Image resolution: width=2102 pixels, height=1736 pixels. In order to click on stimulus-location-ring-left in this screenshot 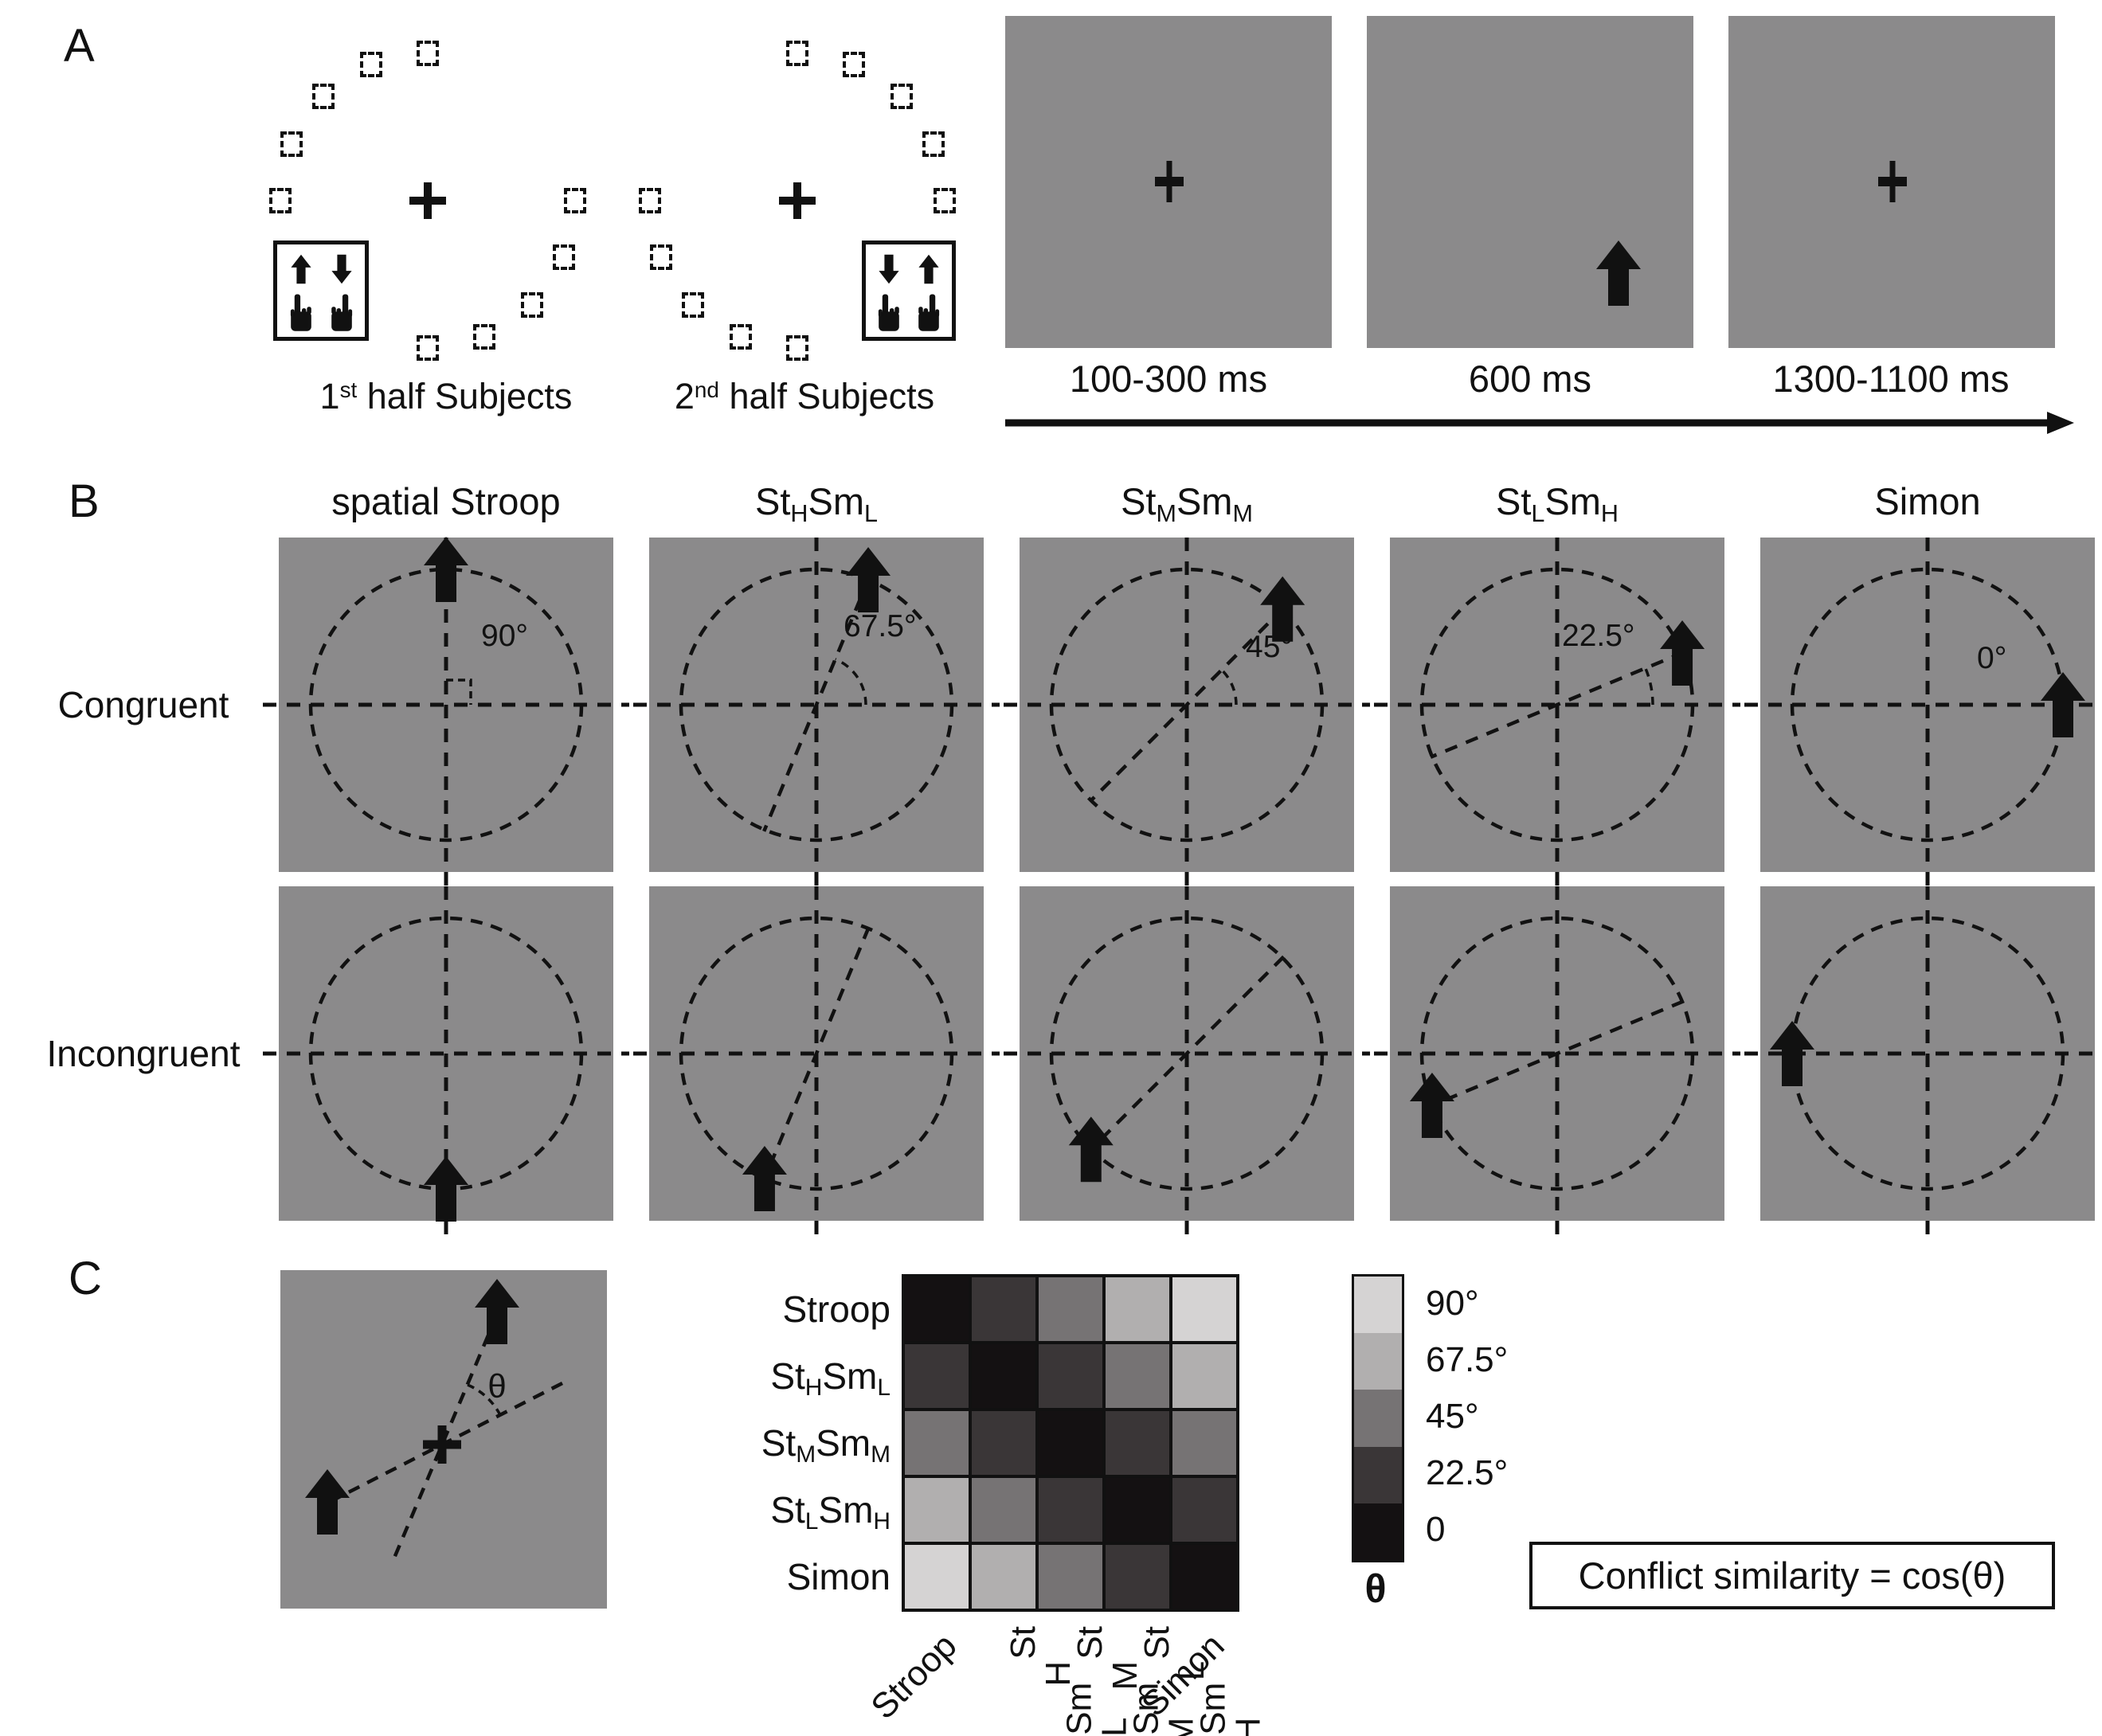, I will do `click(427, 201)`.